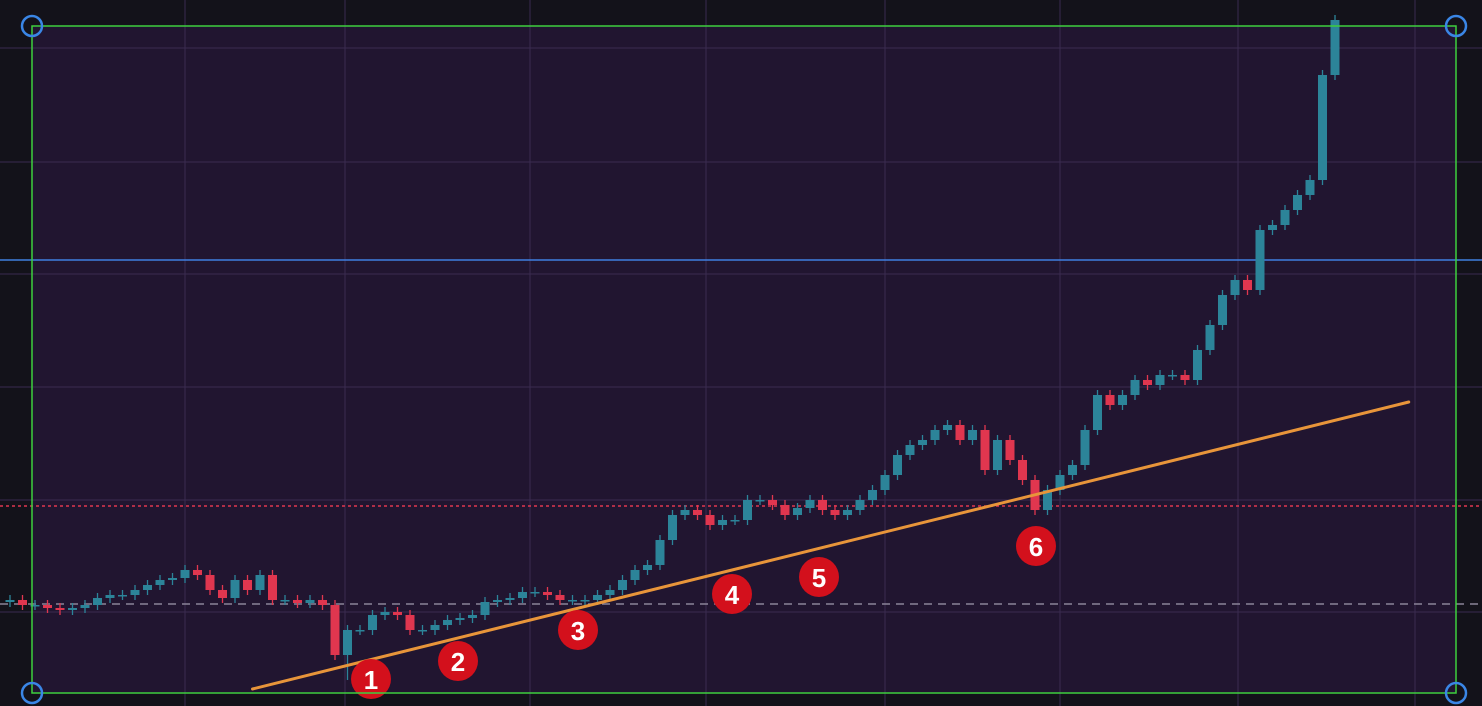  I want to click on marker-label: 5, so click(819, 578).